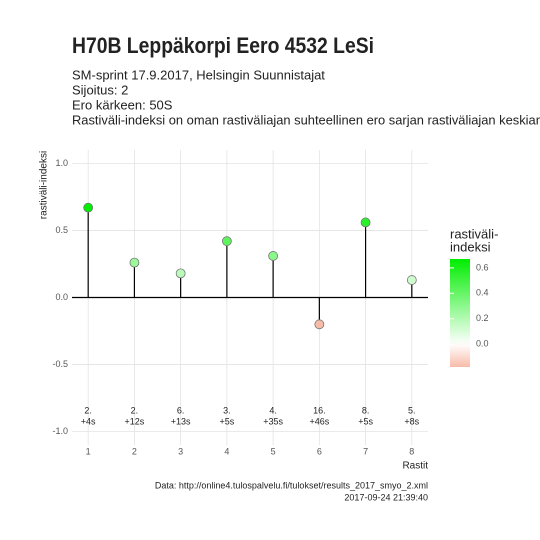 The width and height of the screenshot is (540, 540). What do you see at coordinates (61, 163) in the screenshot?
I see `y-tick-label: 1.0` at bounding box center [61, 163].